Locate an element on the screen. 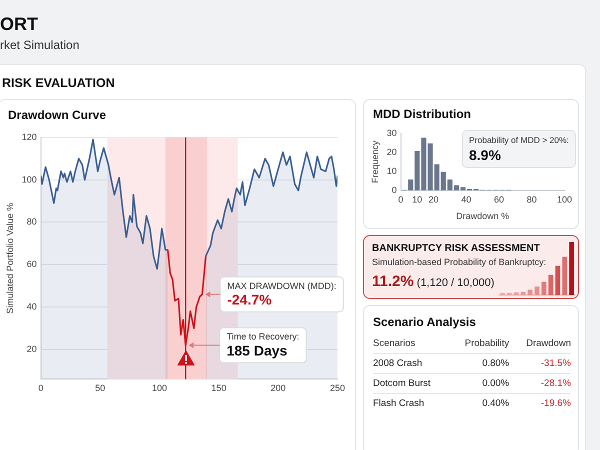  x-axis-title: Drawdown % is located at coordinates (483, 216).